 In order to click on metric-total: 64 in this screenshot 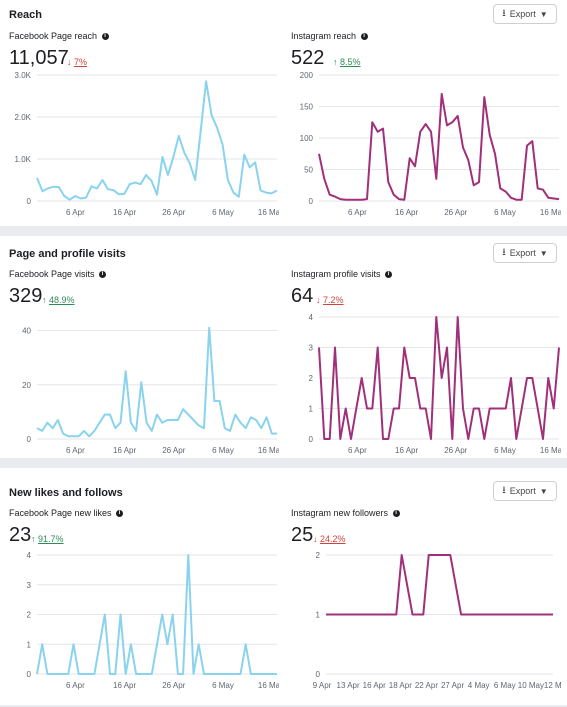, I will do `click(302, 296)`.